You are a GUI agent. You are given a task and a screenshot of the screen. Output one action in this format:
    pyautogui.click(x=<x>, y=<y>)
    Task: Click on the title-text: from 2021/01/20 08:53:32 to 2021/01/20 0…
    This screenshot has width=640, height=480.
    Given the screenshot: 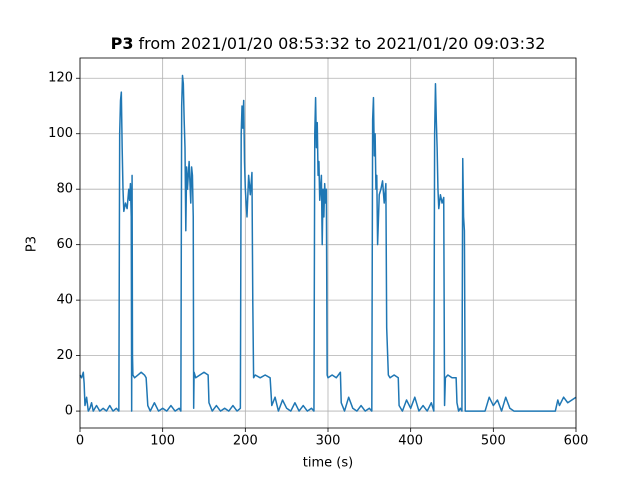 What is the action you would take?
    pyautogui.click(x=341, y=43)
    